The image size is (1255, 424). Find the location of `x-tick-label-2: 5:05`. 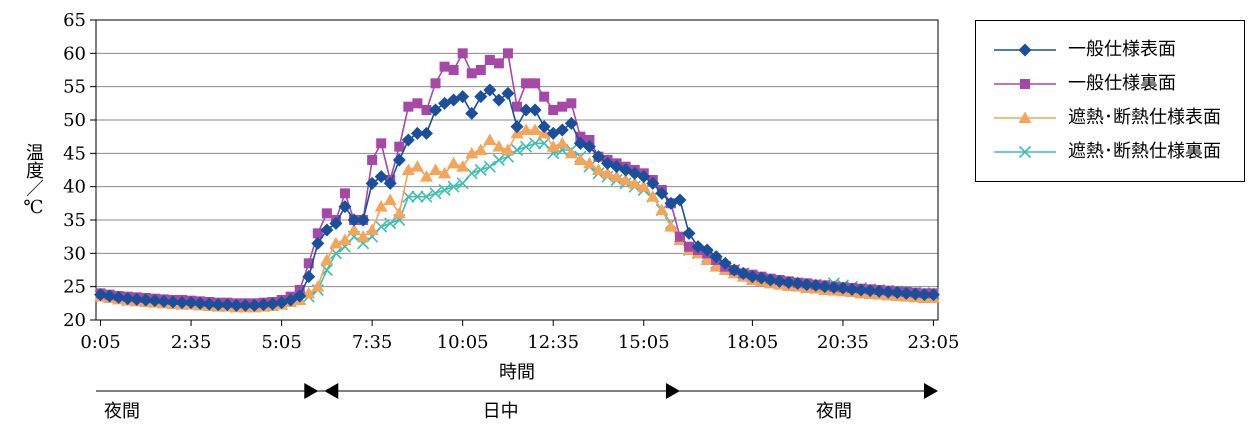

x-tick-label-2: 5:05 is located at coordinates (281, 342).